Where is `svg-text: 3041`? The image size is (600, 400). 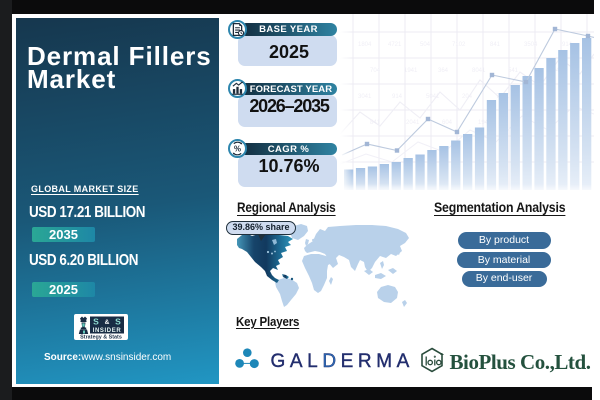
svg-text: 3041 is located at coordinates (365, 97).